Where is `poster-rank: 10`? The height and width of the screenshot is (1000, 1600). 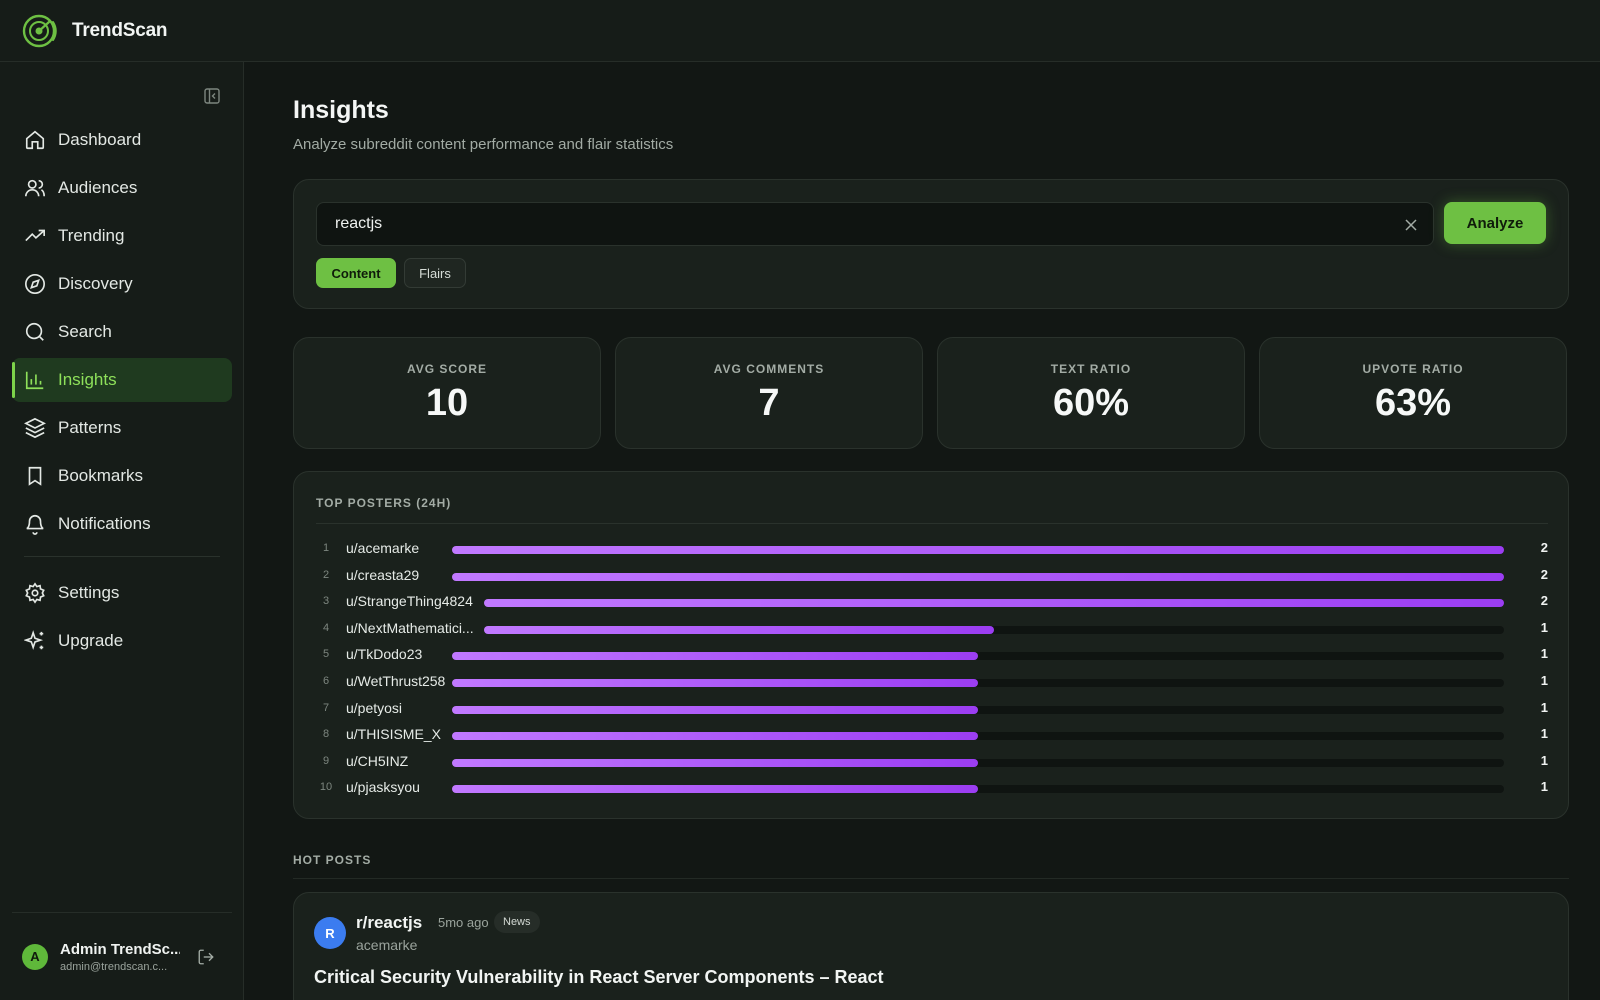 poster-rank: 10 is located at coordinates (326, 787).